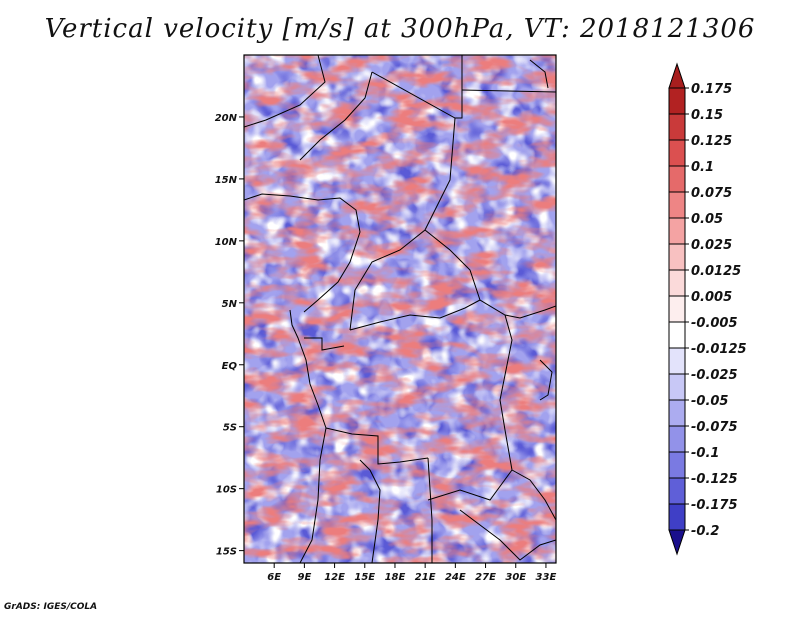  I want to click on colorbar-label: -0.175, so click(714, 505).